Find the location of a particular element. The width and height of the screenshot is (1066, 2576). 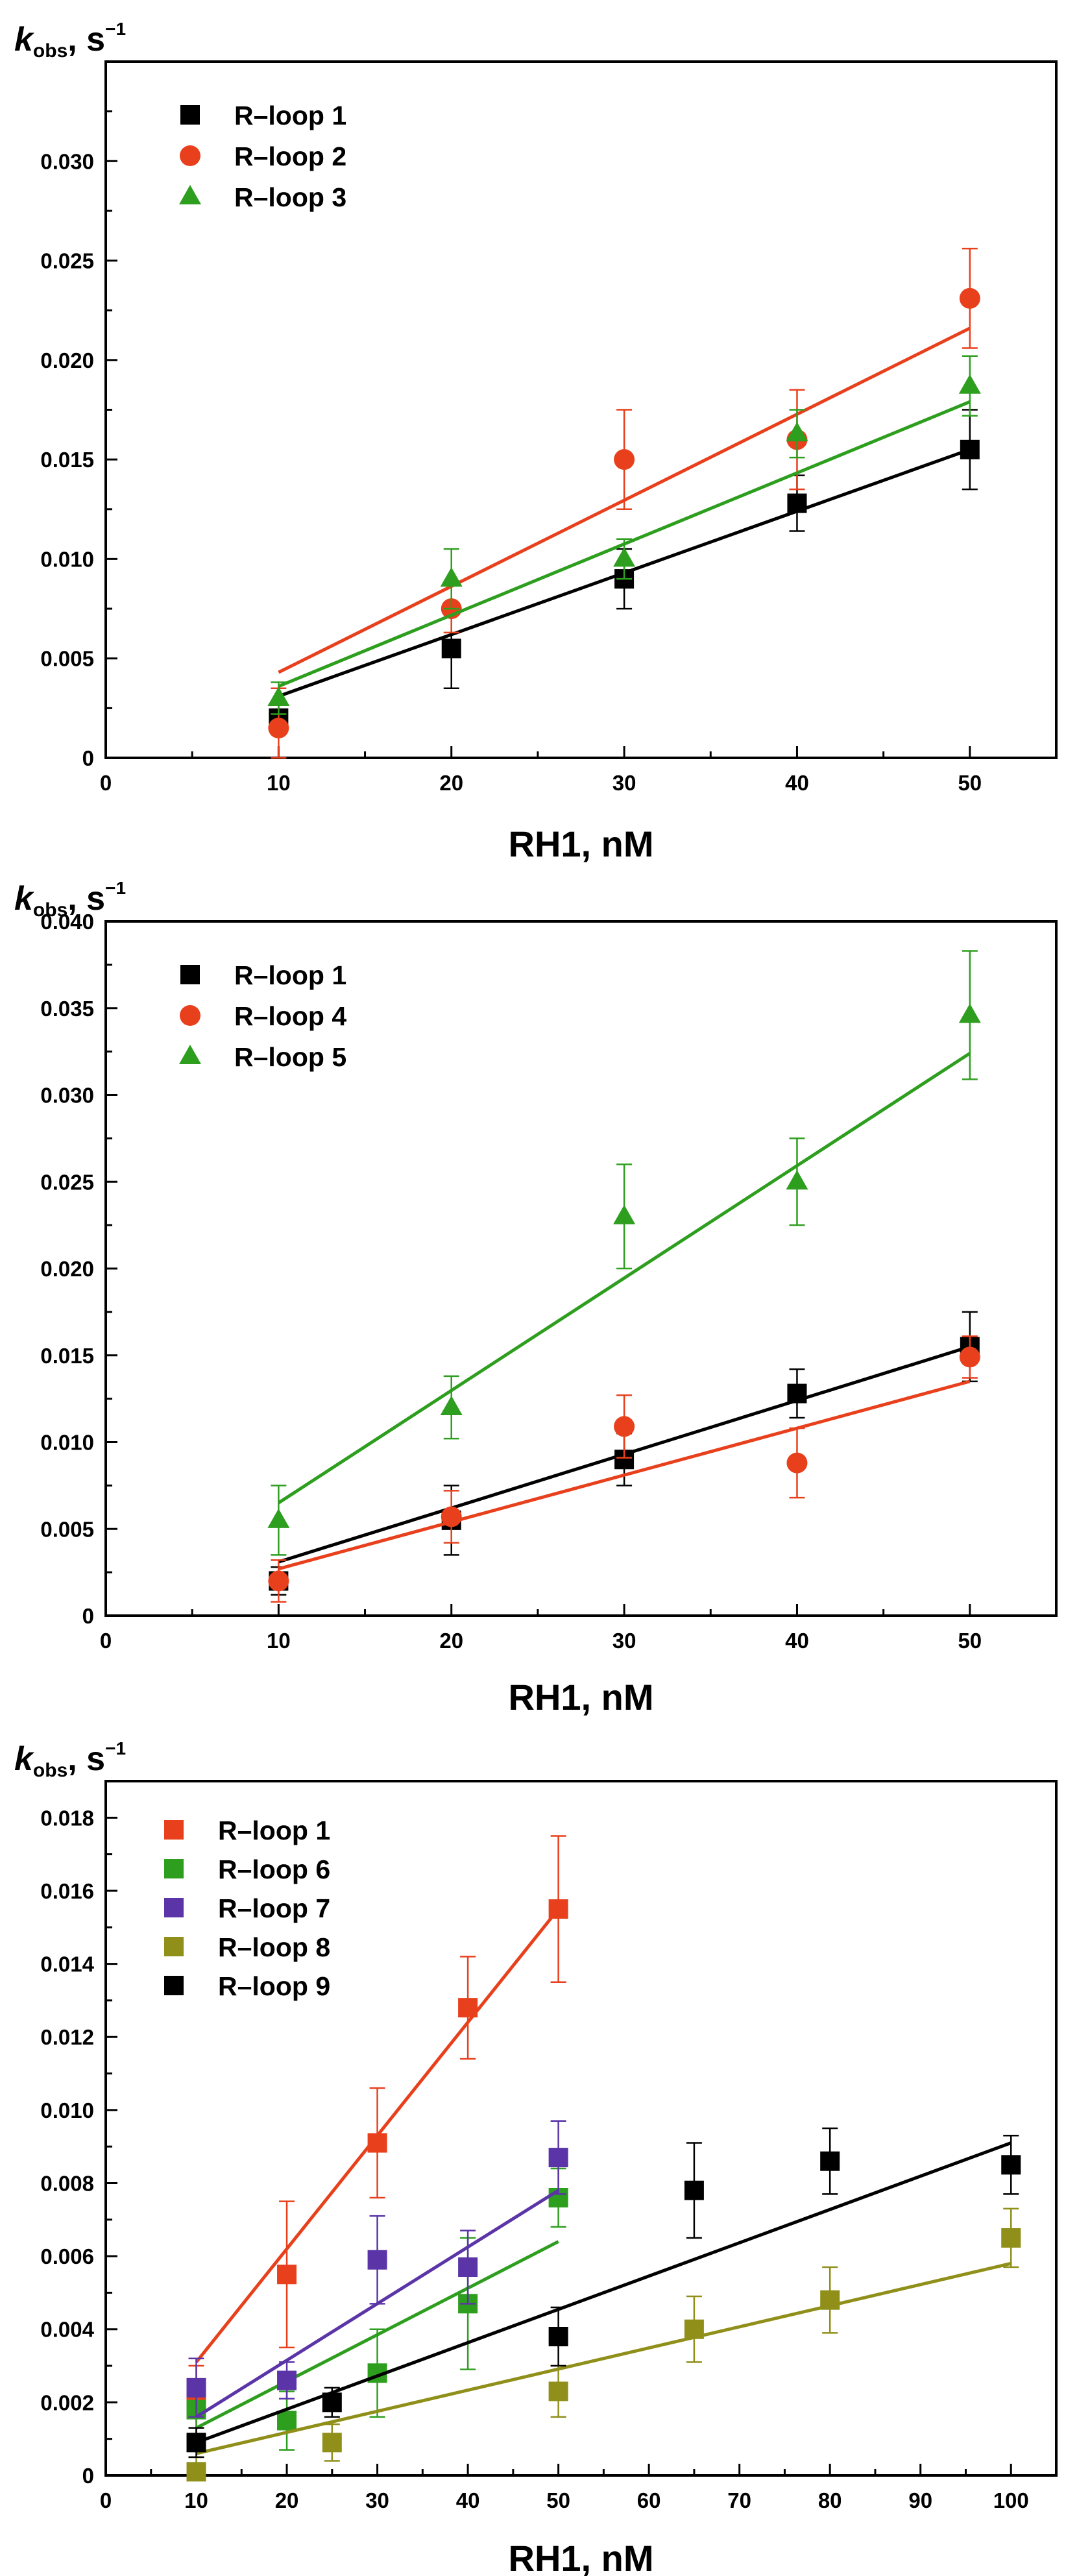

panel-middle-ytick-label-2: 0.010 is located at coordinates (67, 1443).